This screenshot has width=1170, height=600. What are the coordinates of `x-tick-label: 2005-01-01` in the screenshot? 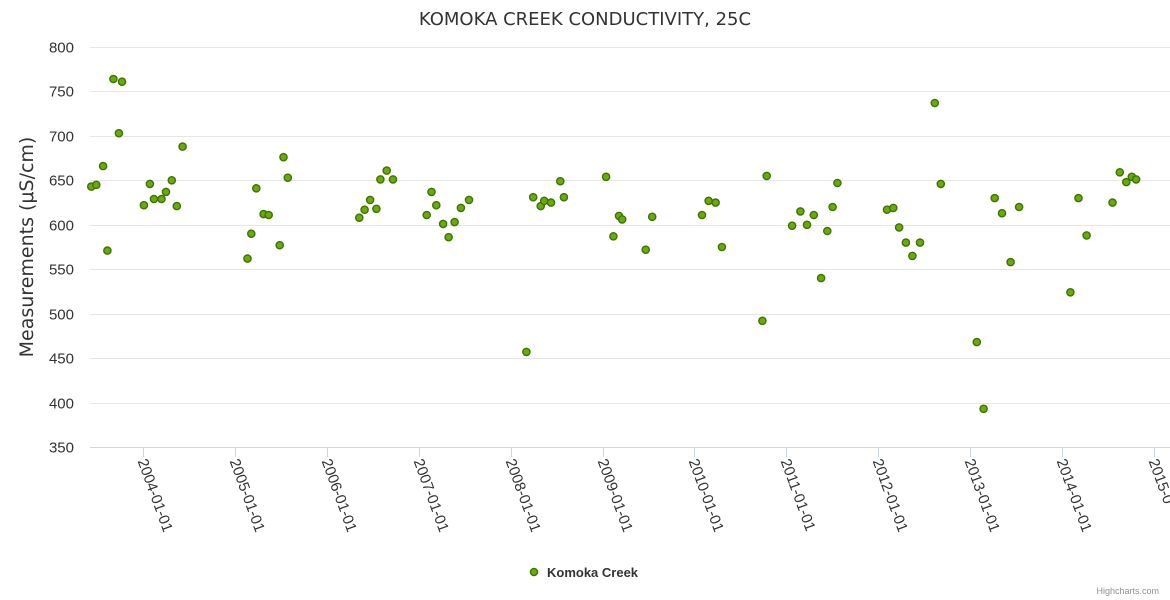 It's located at (247, 496).